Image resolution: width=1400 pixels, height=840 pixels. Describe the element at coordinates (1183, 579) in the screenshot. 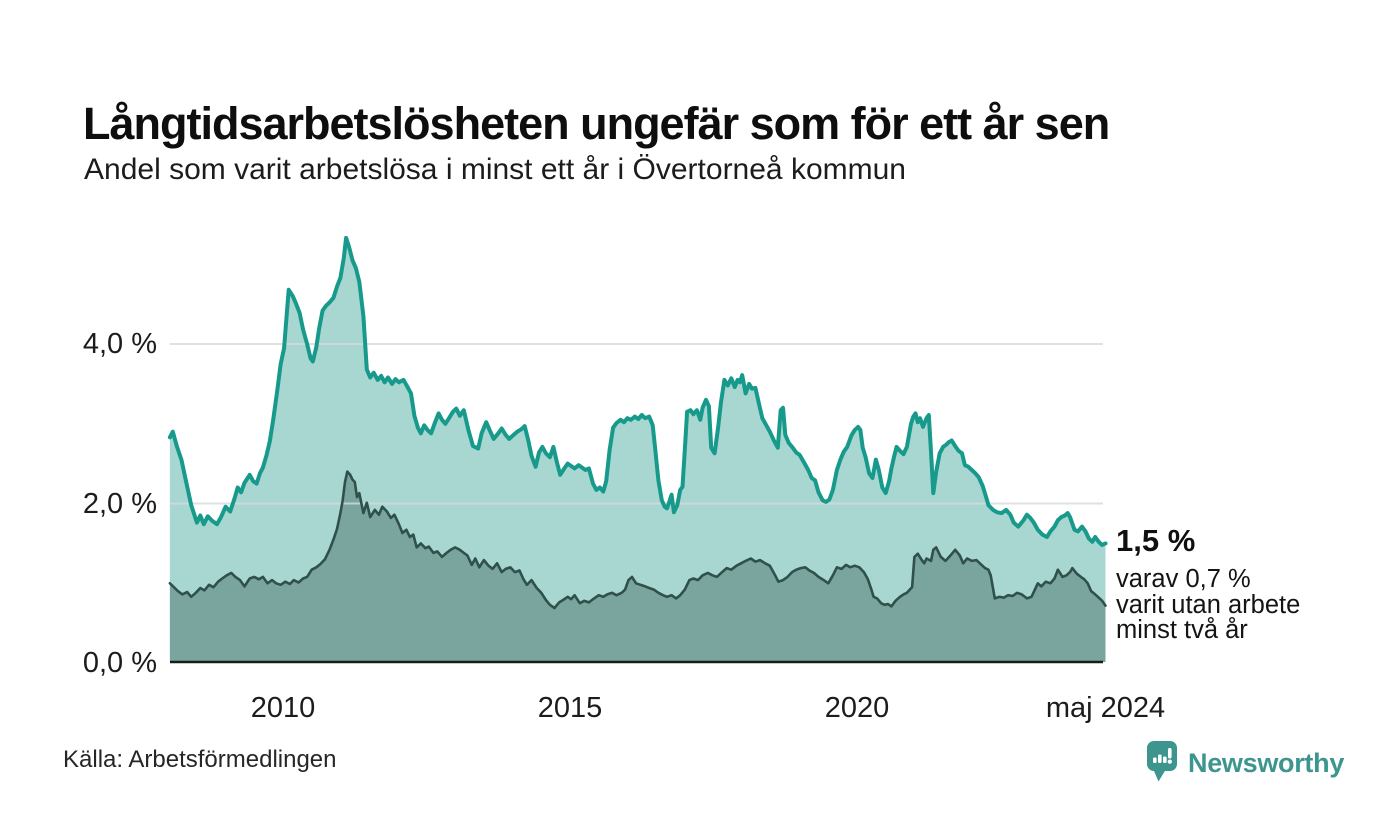

I see `end-value-detail-line: varav 0,7 %` at that location.